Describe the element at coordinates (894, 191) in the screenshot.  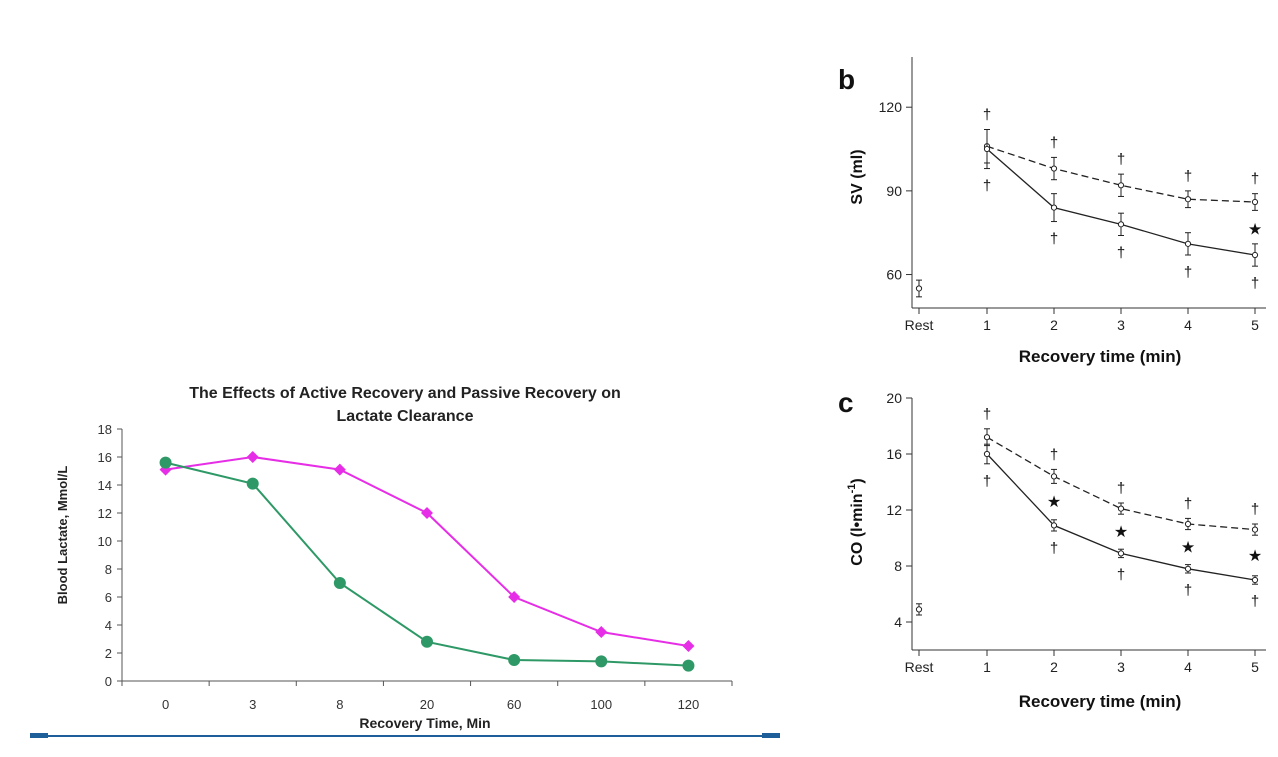
I see `b-y-tick-label: 90` at that location.